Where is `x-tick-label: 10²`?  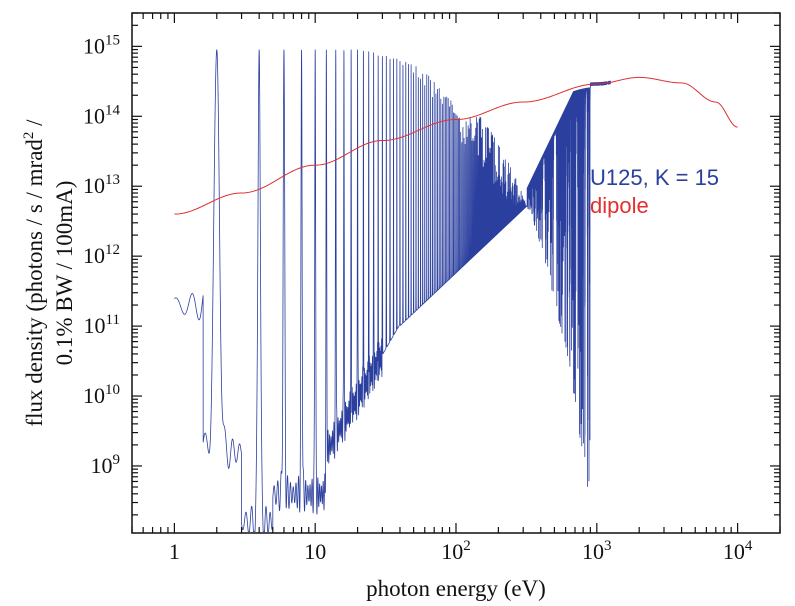 x-tick-label: 10² is located at coordinates (456, 551).